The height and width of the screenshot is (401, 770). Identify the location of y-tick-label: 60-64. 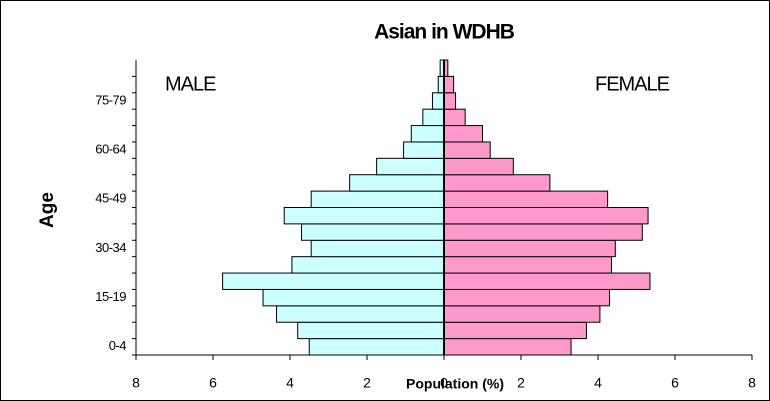
(110, 149).